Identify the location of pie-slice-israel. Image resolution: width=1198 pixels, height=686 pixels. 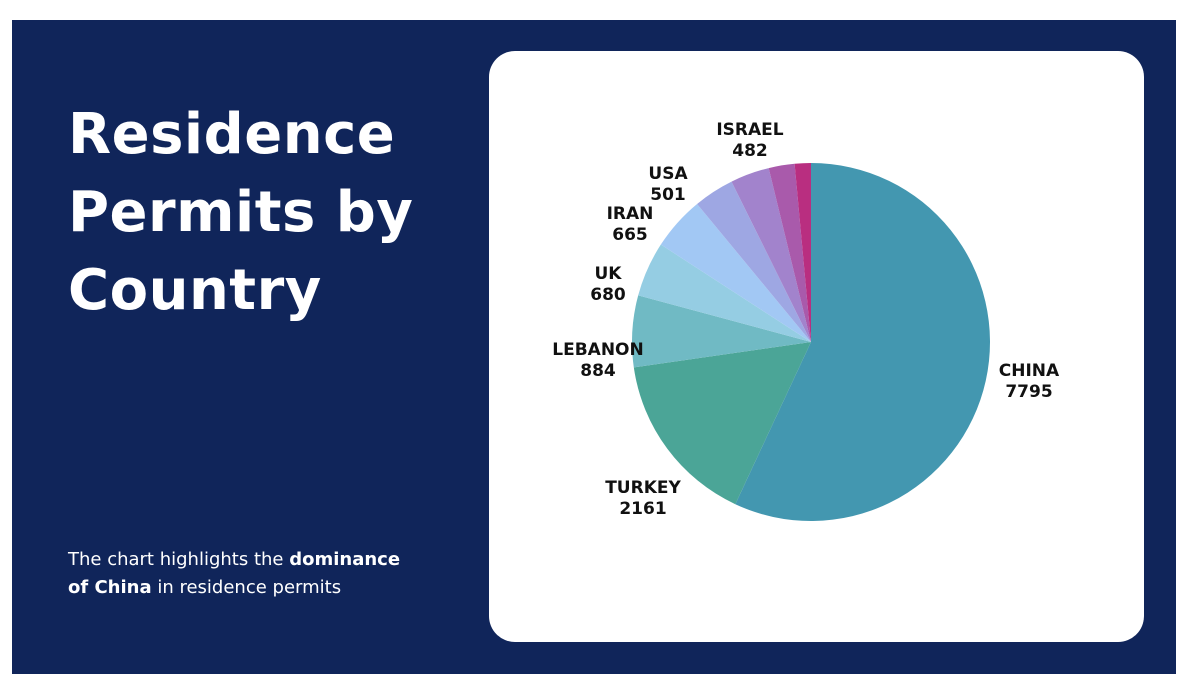
(771, 255).